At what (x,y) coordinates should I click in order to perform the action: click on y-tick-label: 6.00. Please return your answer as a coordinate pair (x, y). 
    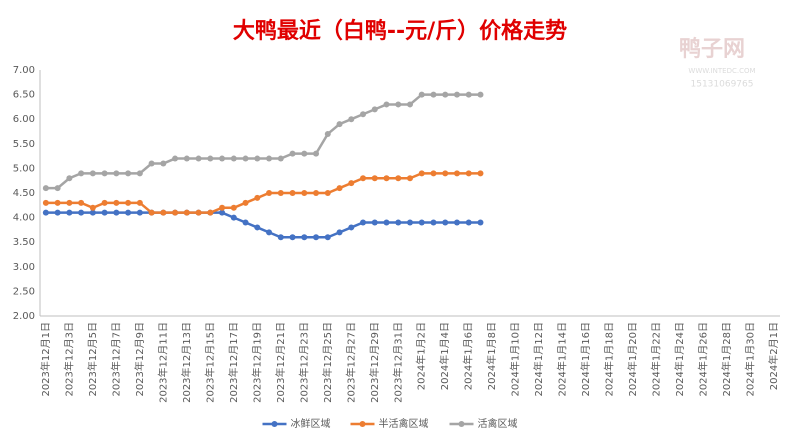
    Looking at the image, I should click on (24, 119).